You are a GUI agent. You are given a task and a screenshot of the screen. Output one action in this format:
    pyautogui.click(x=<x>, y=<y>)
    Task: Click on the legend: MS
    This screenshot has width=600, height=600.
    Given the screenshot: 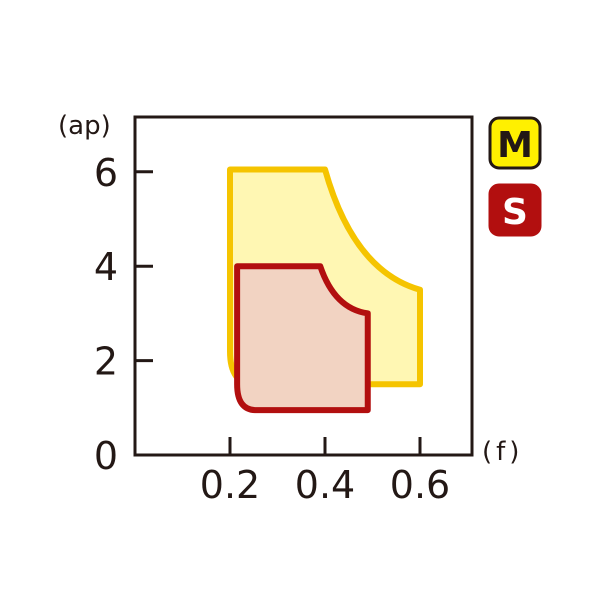 What is the action you would take?
    pyautogui.click(x=515, y=176)
    